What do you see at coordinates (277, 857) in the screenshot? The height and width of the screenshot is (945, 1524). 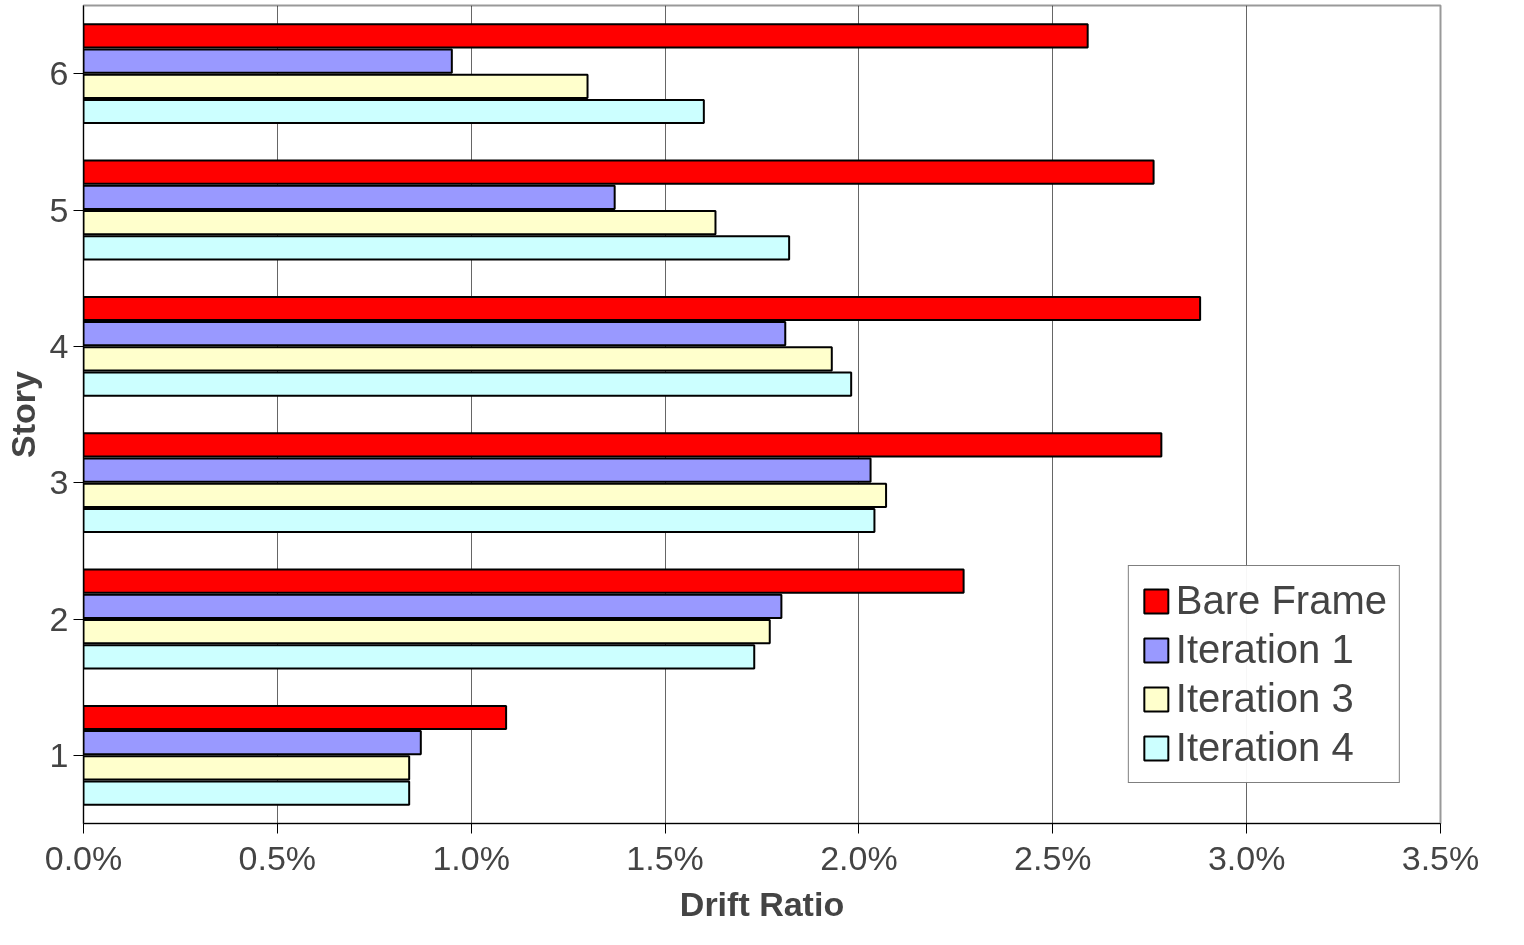 I see `x-tick-label: 0.5%` at bounding box center [277, 857].